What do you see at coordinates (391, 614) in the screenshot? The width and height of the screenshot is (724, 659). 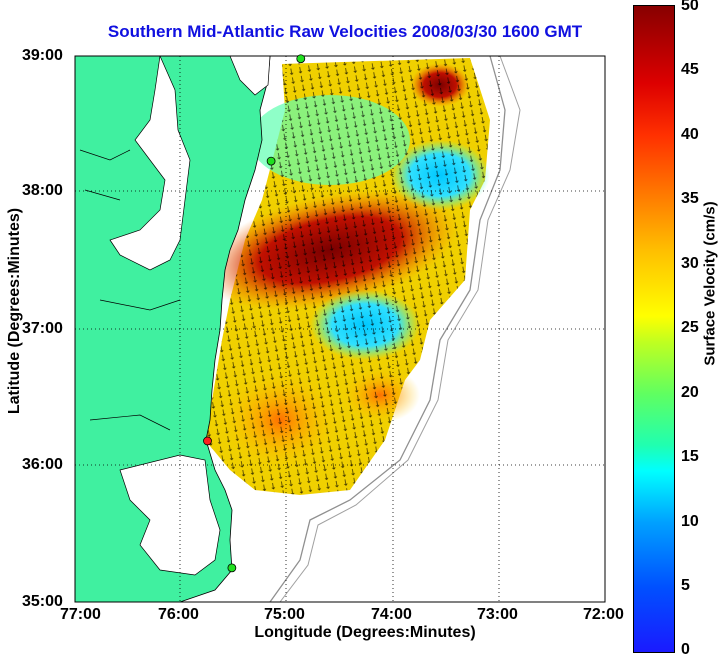 I see `x-tick-3: 74:00` at bounding box center [391, 614].